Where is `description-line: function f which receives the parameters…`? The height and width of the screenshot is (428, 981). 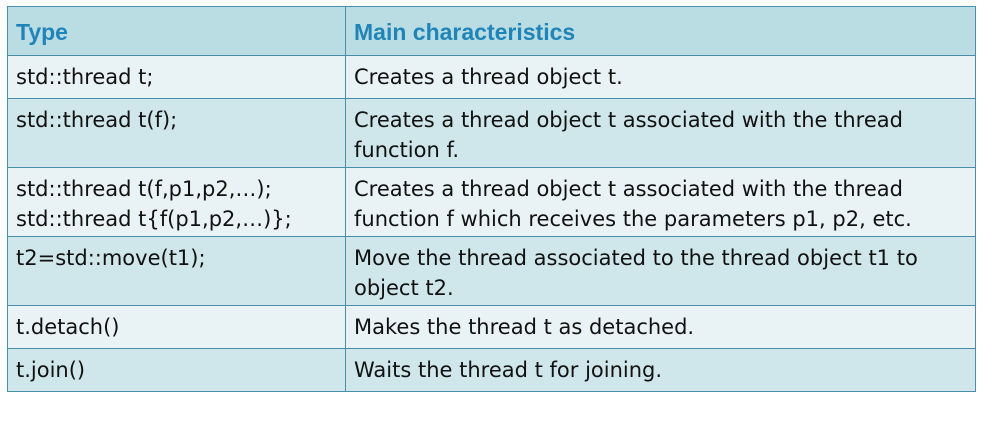 description-line: function f which receives the parameters… is located at coordinates (633, 219).